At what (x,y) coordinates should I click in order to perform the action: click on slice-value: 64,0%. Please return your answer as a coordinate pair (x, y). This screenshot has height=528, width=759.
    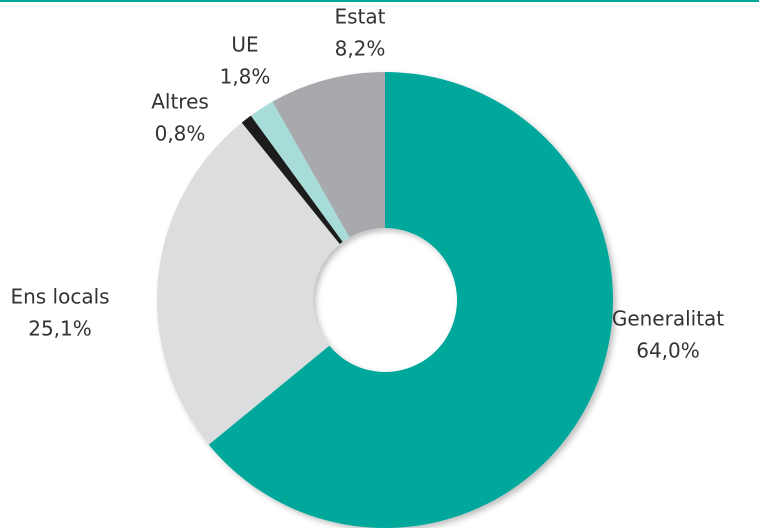
    Looking at the image, I should click on (668, 351).